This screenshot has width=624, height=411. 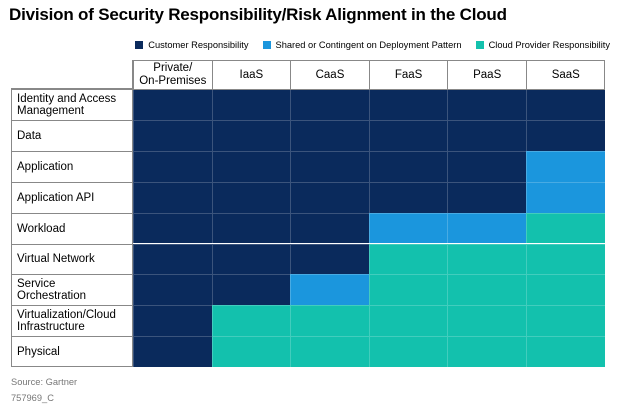 I want to click on column-header-faas: FaaS, so click(x=408, y=74).